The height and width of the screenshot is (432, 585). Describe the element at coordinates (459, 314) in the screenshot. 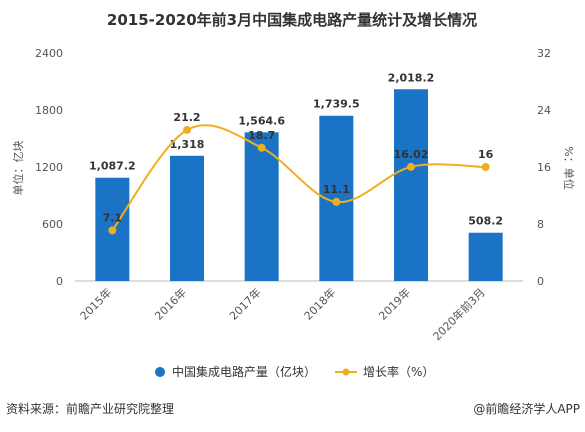

I see `x-tick-label: 2020年前3月` at that location.